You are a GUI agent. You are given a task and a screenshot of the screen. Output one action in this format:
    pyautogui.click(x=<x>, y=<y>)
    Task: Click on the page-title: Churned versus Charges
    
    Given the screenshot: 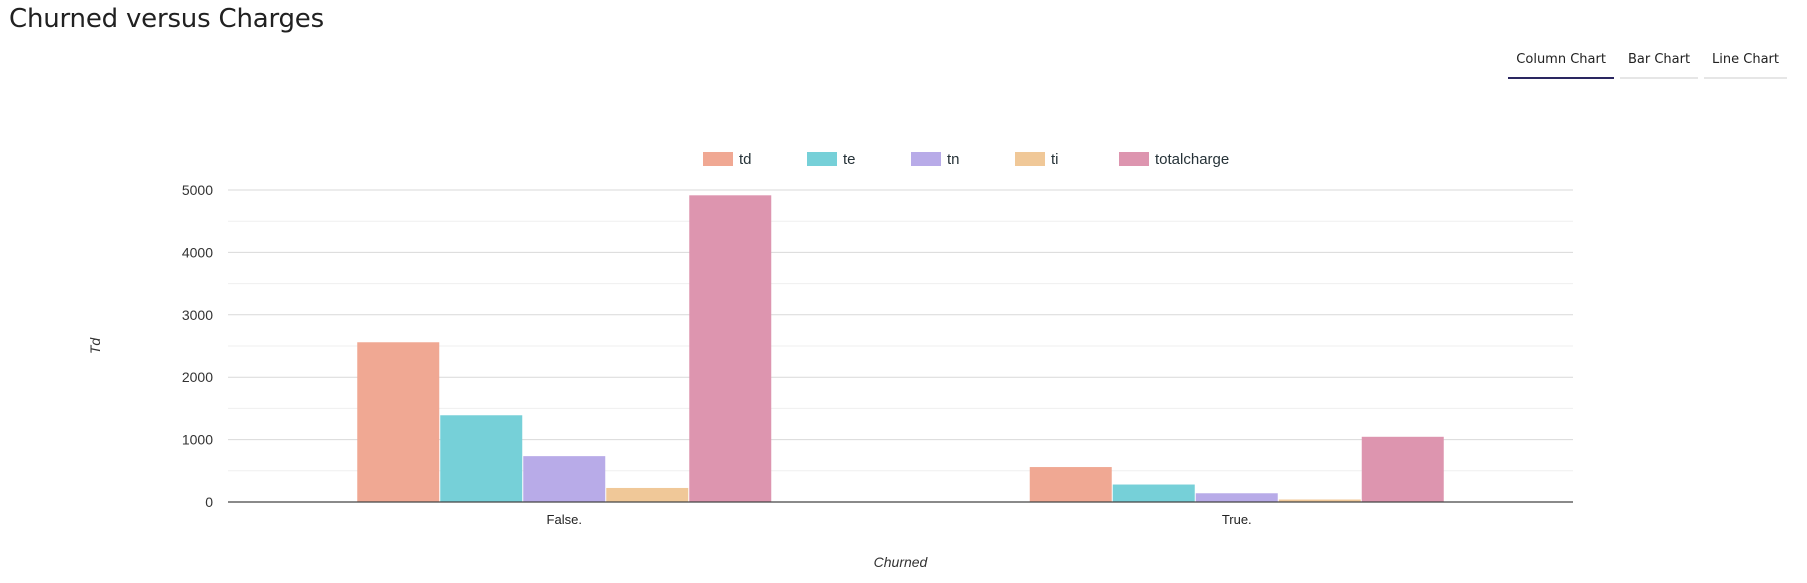 What is the action you would take?
    pyautogui.click(x=166, y=19)
    